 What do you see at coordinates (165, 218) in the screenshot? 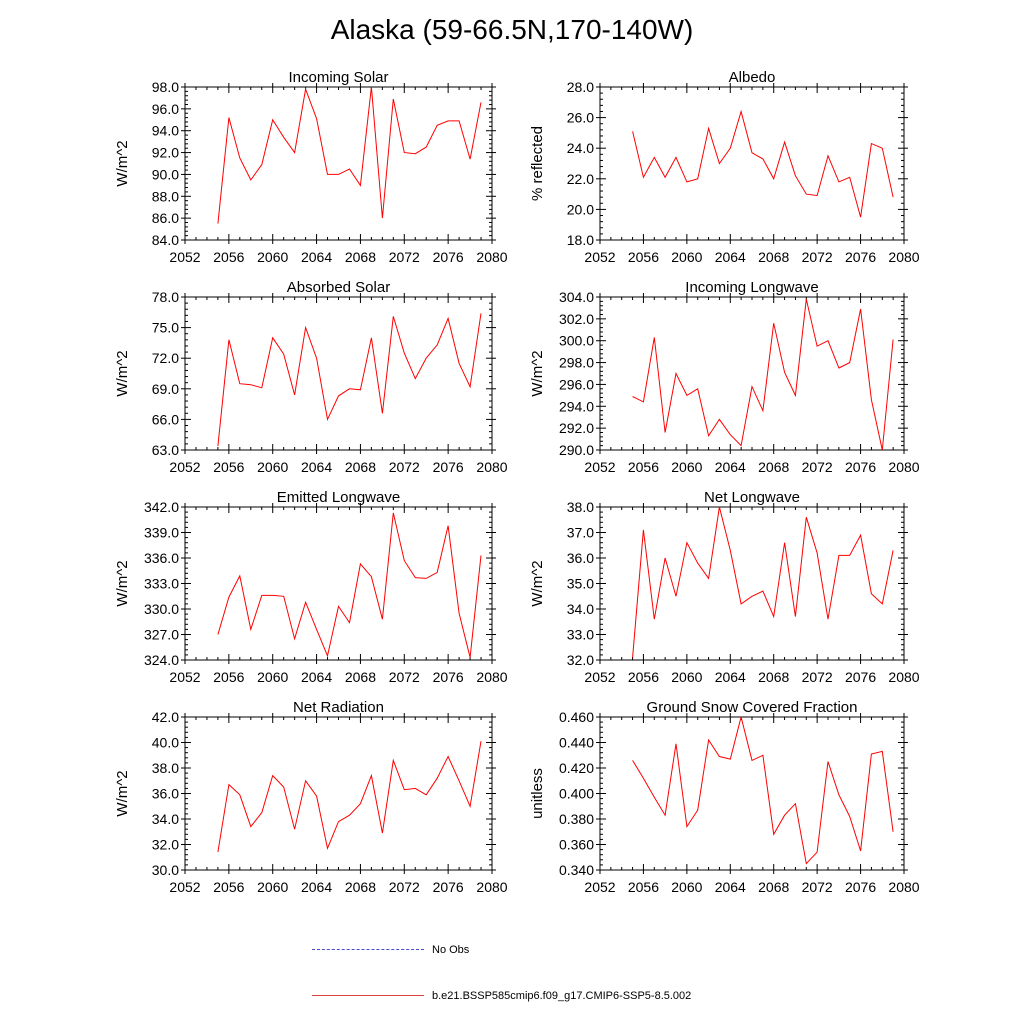
I see `y-tick-label: 86.0` at bounding box center [165, 218].